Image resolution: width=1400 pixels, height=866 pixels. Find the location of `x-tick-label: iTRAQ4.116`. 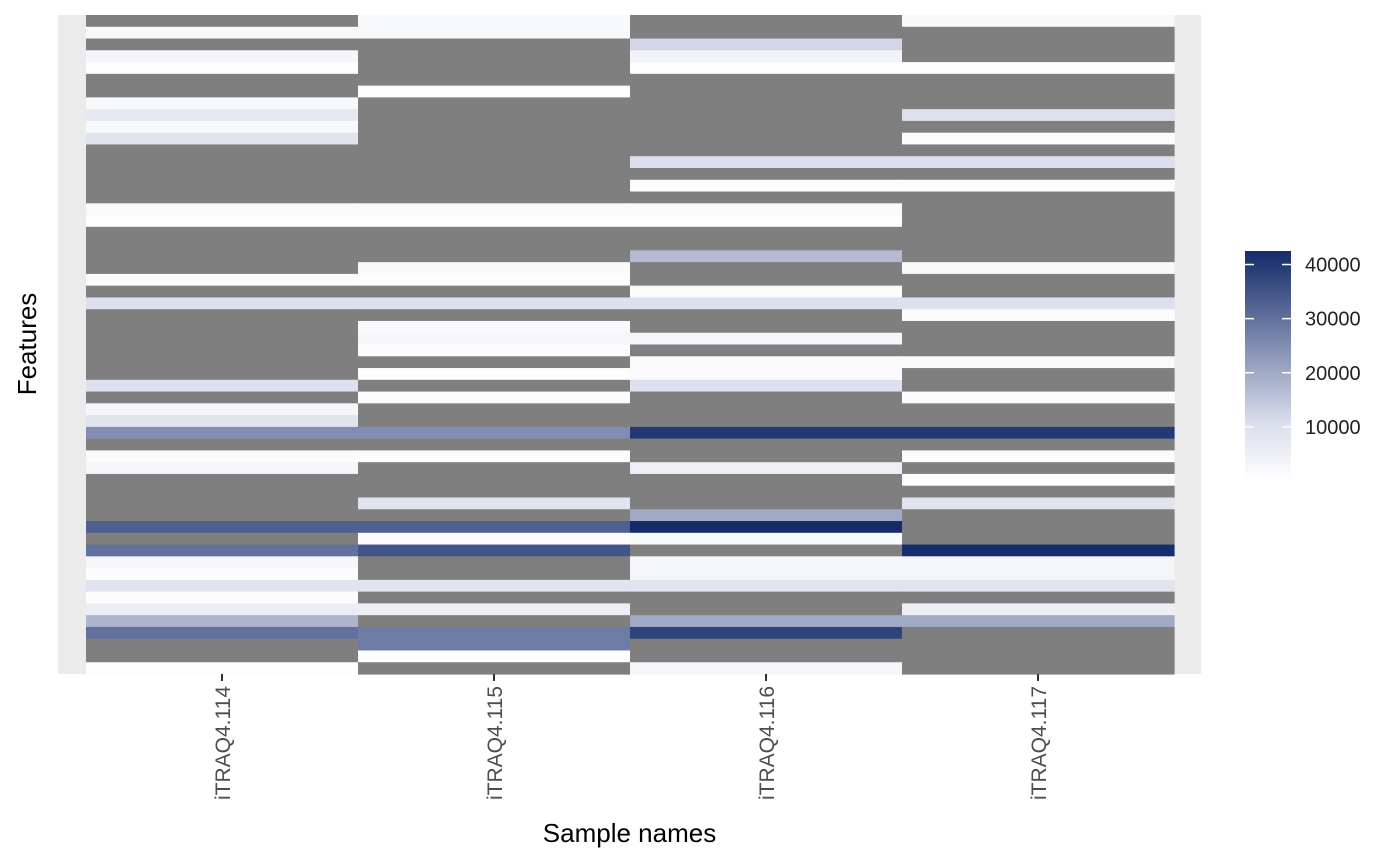

x-tick-label: iTRAQ4.116 is located at coordinates (767, 743).